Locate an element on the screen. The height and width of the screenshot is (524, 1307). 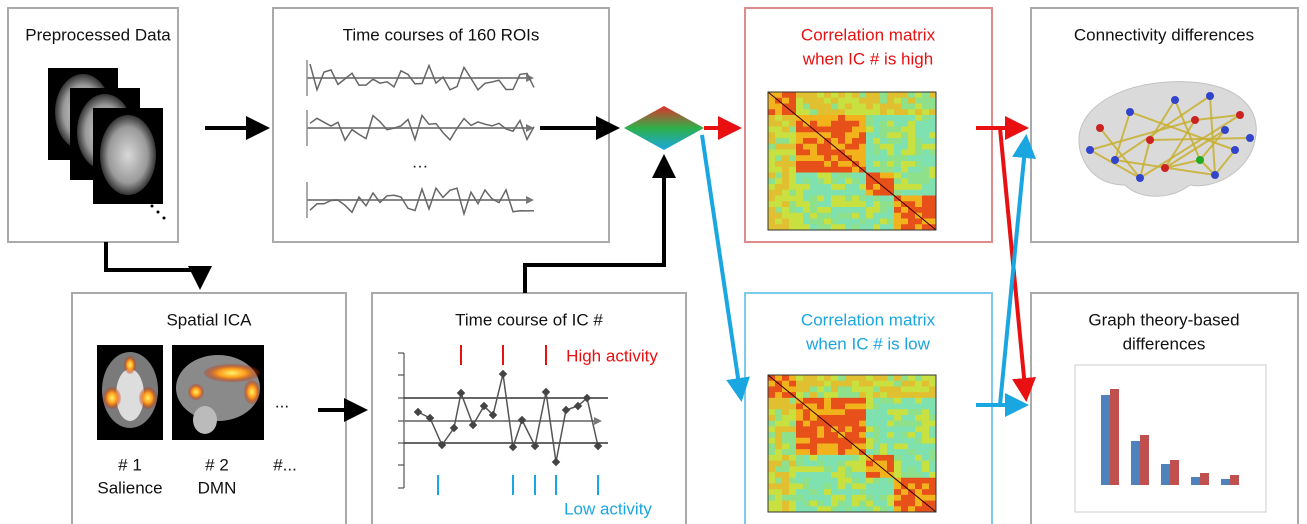
matrix-diagonal is located at coordinates (852, 161).